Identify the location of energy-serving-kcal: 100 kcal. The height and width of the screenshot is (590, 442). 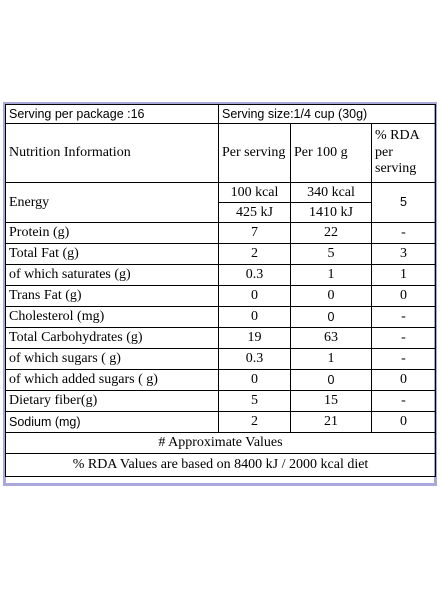
(254, 193).